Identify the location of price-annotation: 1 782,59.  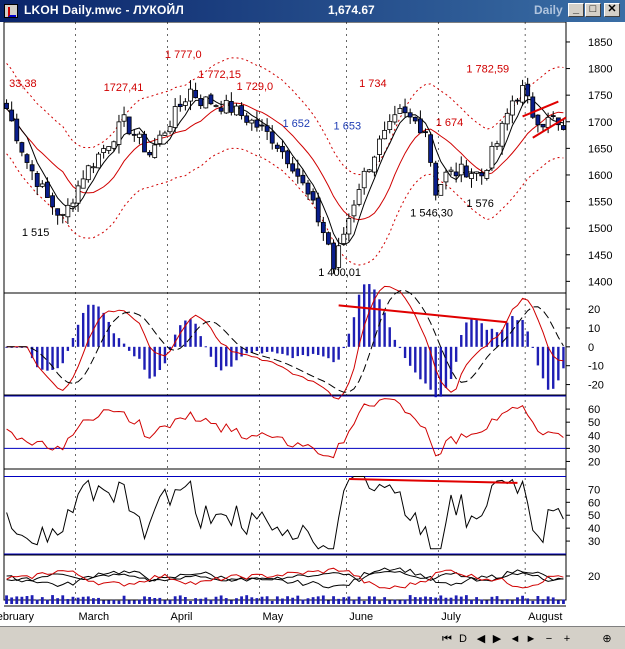
(487, 69).